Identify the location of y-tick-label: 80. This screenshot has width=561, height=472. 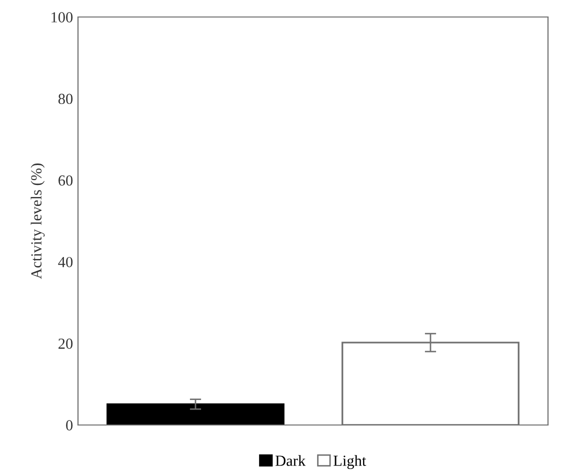
(65, 99).